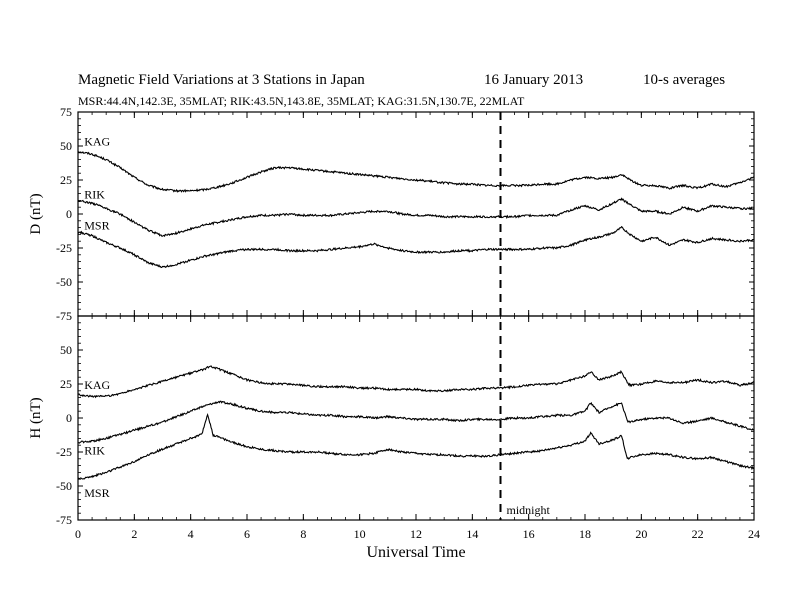 Image resolution: width=792 pixels, height=612 pixels. What do you see at coordinates (36, 213) in the screenshot?
I see `y-axis-label: D (nT)` at bounding box center [36, 213].